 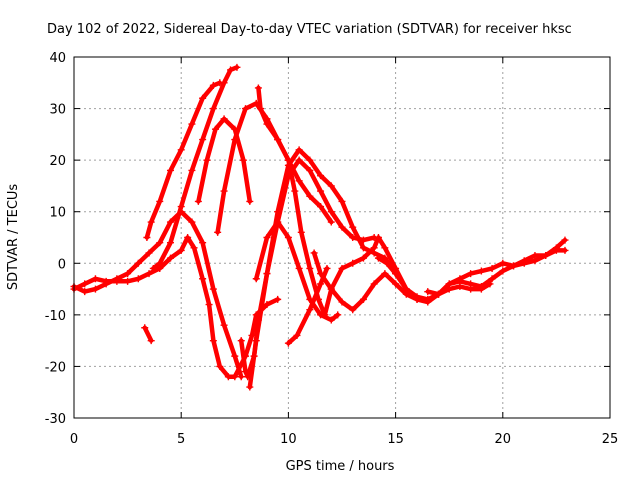 I want to click on y-axis-label: SDTVAR / TECUs, so click(x=13, y=237).